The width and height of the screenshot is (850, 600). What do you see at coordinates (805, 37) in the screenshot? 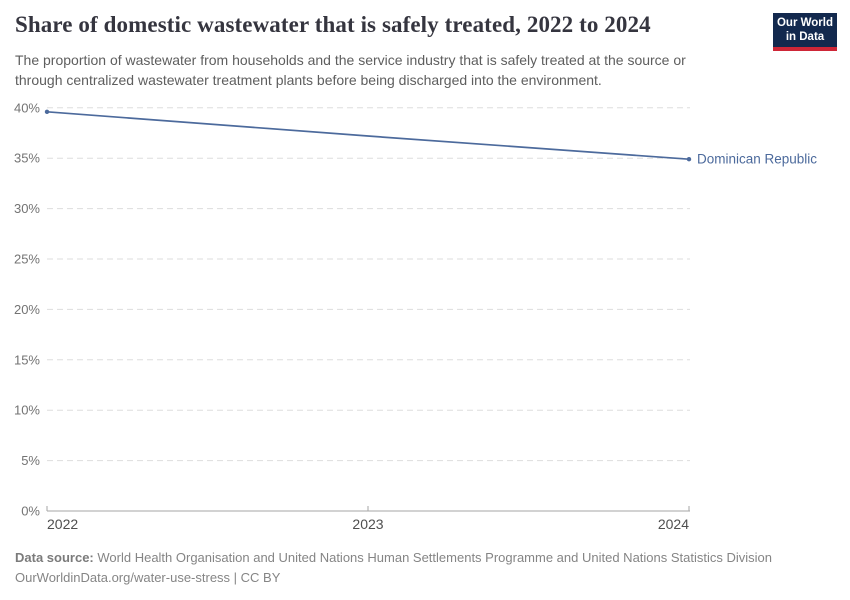
I see `logo-text-line2: in Data` at bounding box center [805, 37].